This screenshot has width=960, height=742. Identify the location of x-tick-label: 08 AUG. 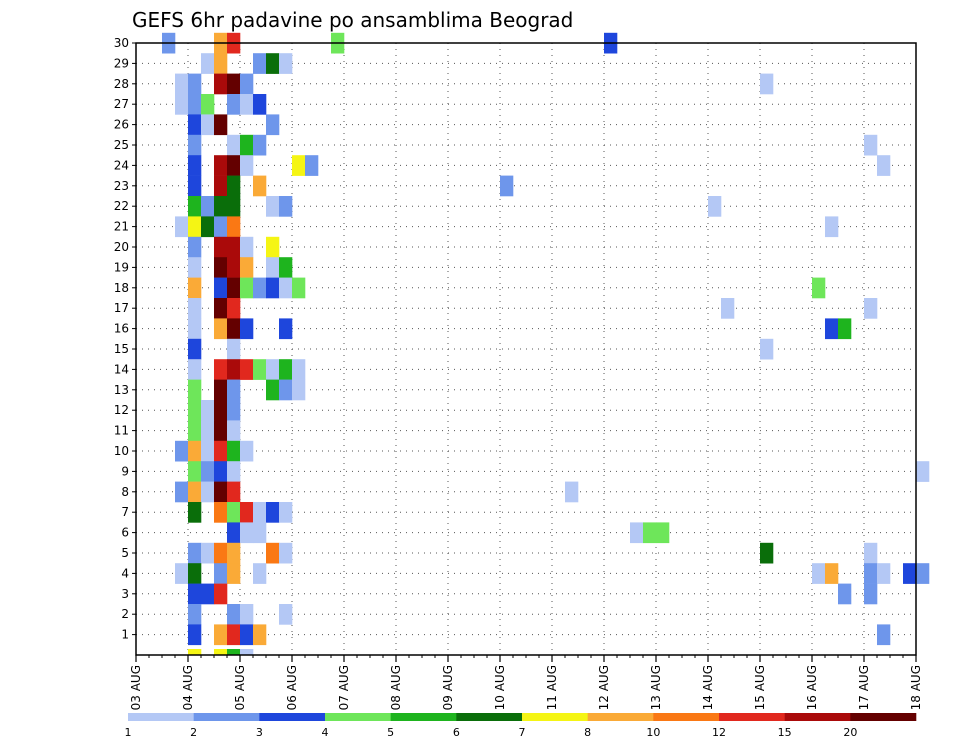
(396, 687).